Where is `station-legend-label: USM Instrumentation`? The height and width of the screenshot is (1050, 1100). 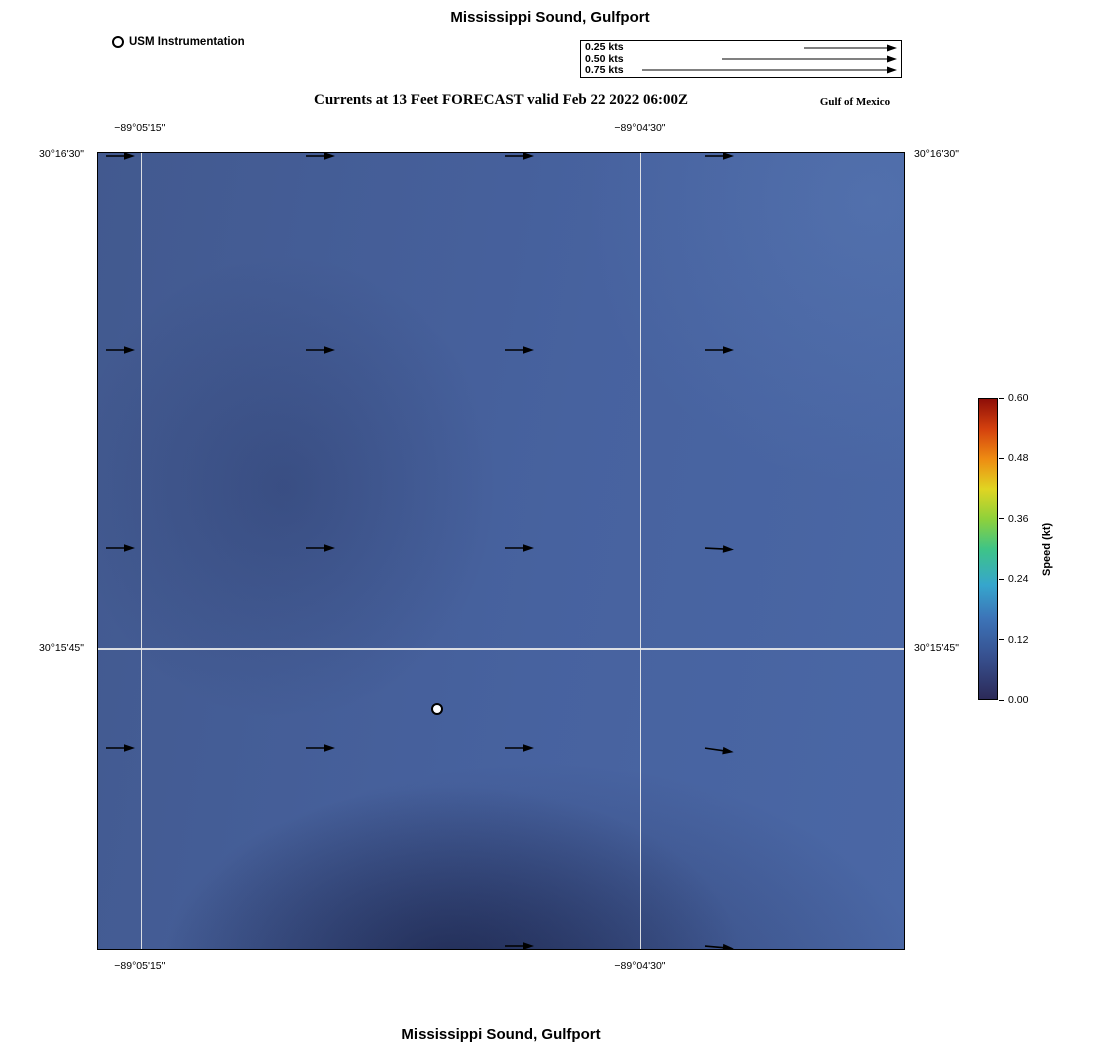 station-legend-label: USM Instrumentation is located at coordinates (187, 42).